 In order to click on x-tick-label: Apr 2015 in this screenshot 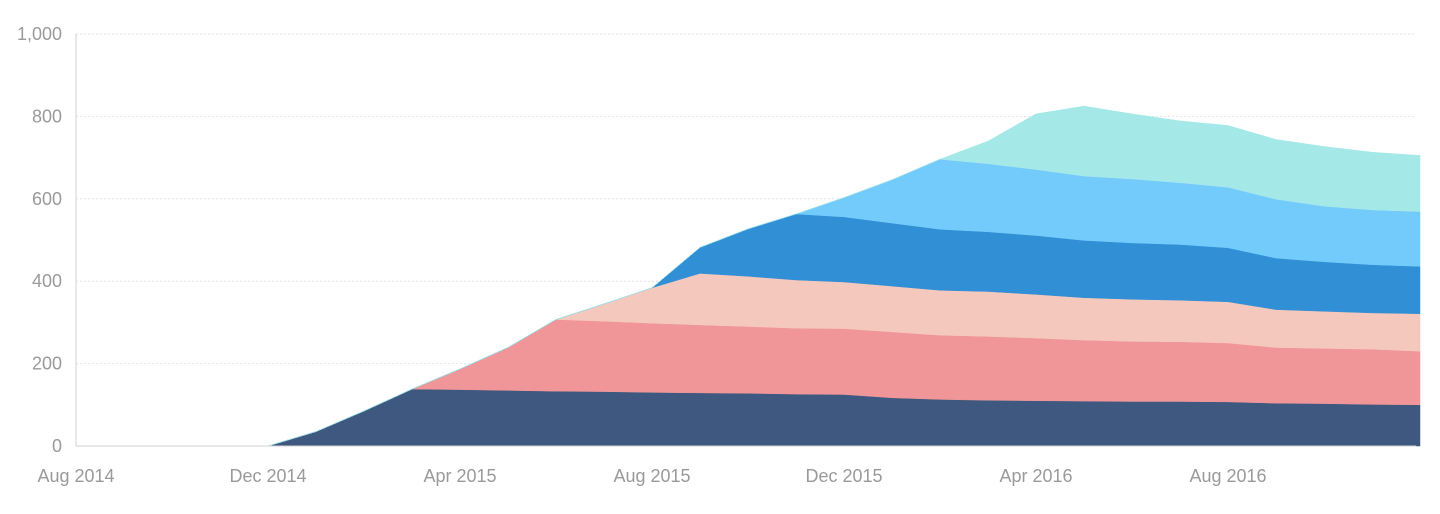, I will do `click(459, 476)`.